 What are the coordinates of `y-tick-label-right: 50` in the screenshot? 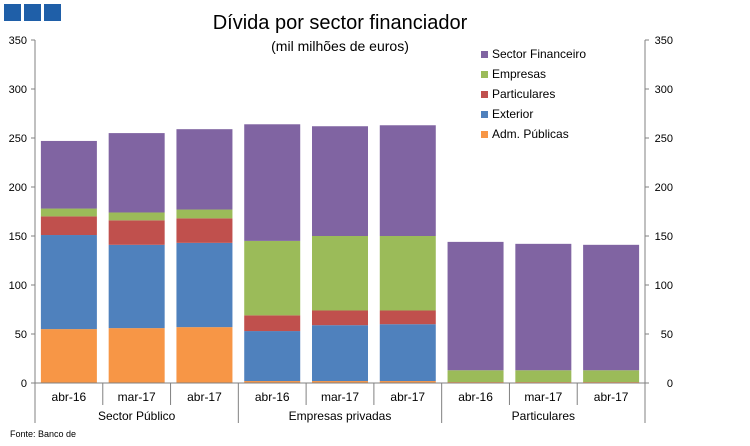 It's located at (667, 335).